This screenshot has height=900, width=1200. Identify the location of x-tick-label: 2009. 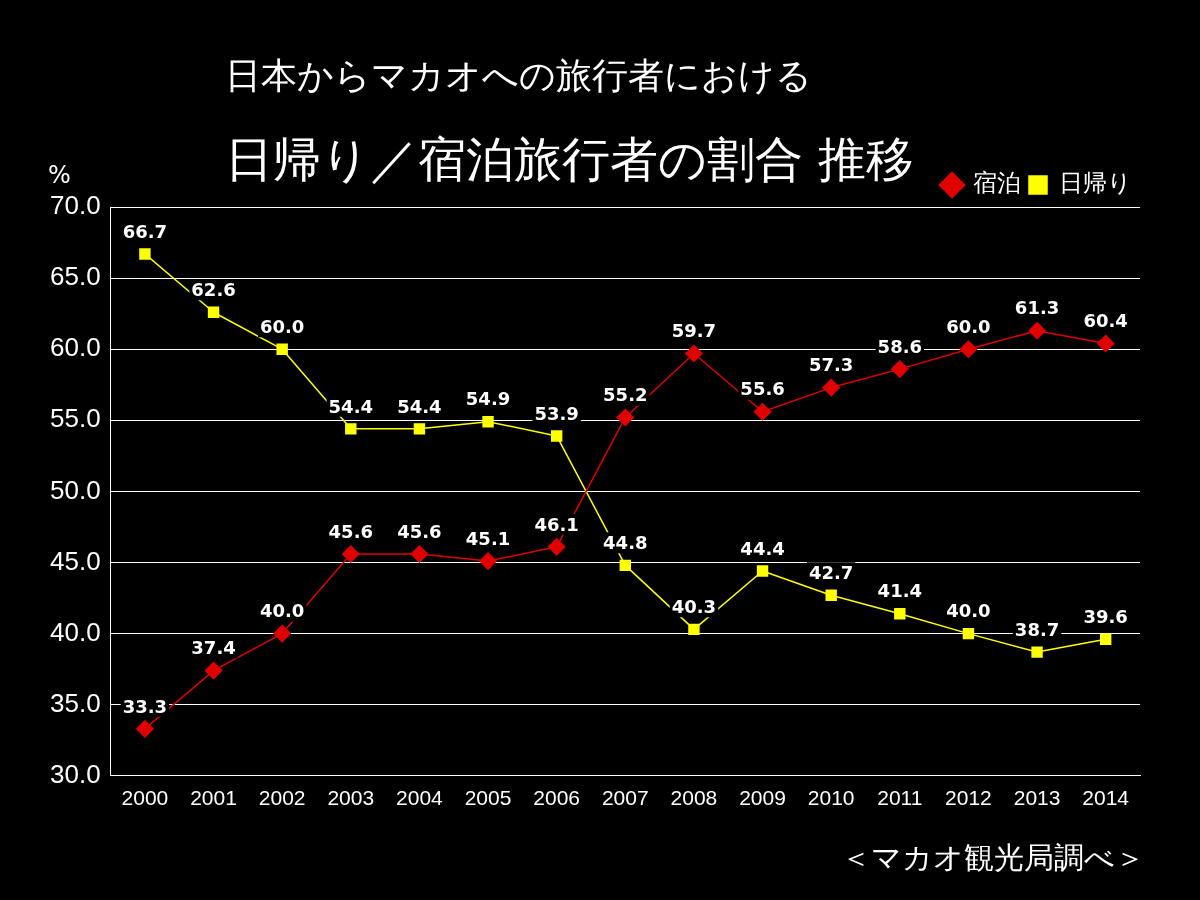
(762, 798).